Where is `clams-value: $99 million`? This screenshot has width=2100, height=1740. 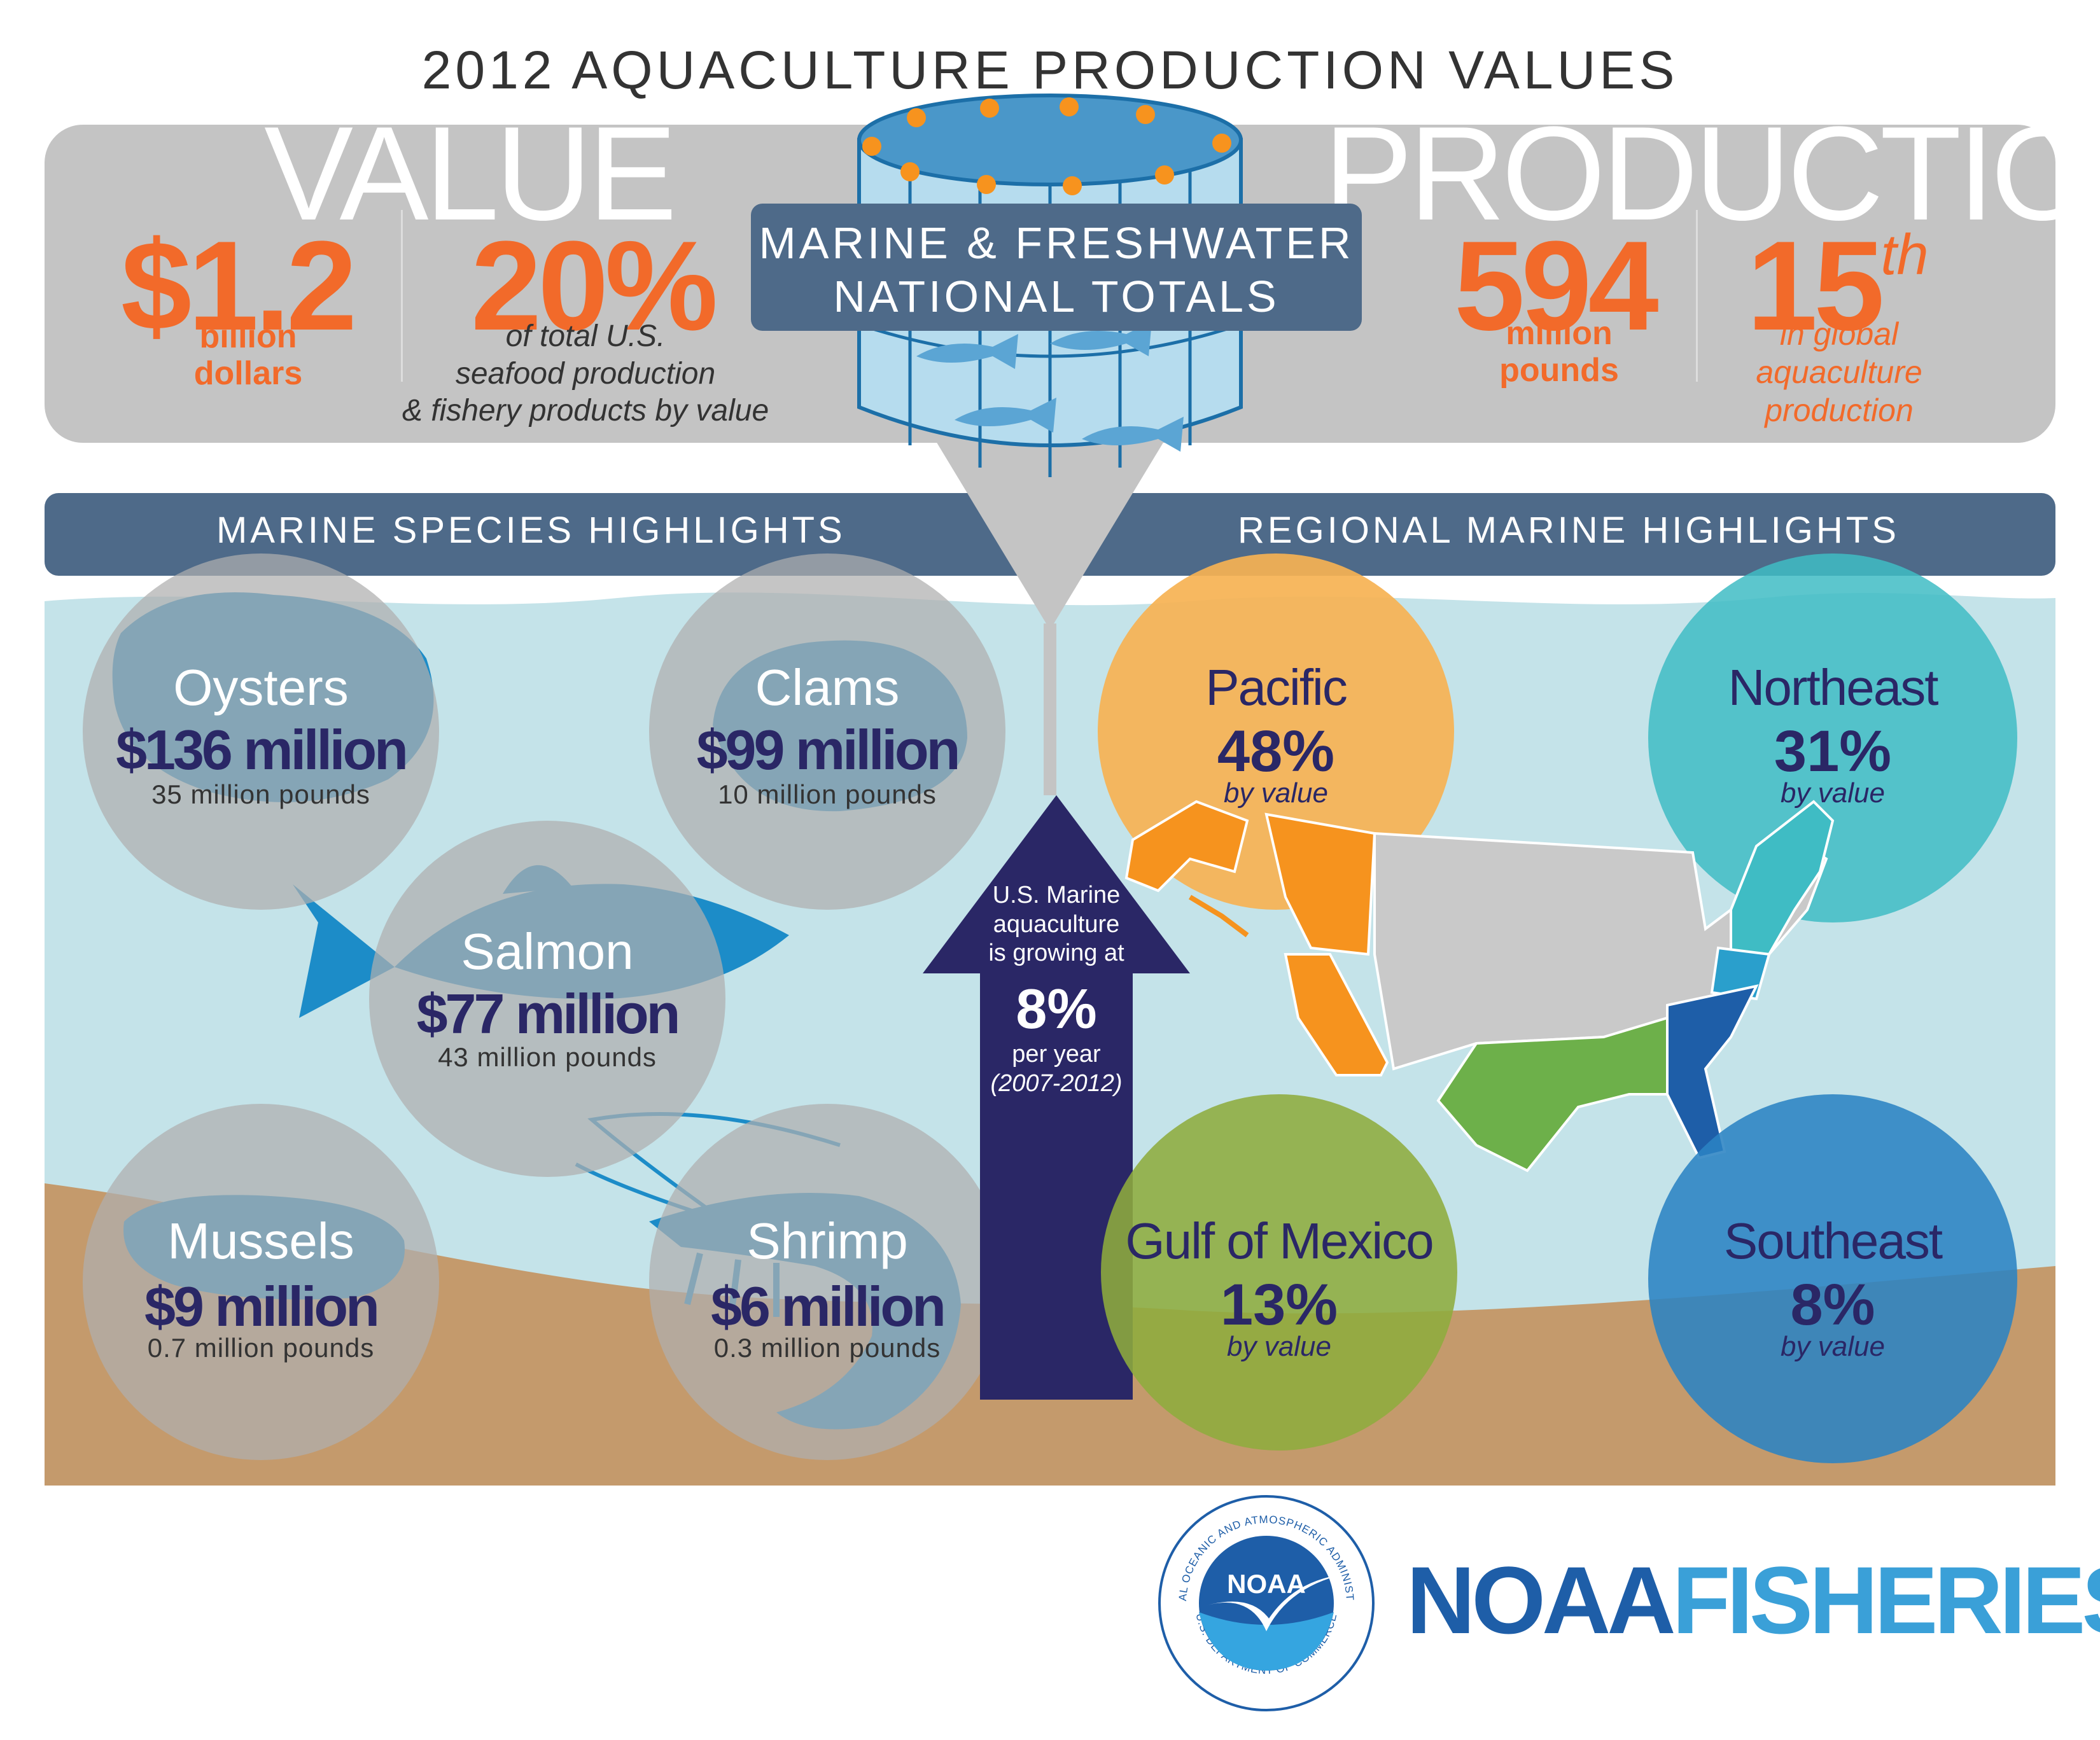
clams-value: $99 million is located at coordinates (828, 749).